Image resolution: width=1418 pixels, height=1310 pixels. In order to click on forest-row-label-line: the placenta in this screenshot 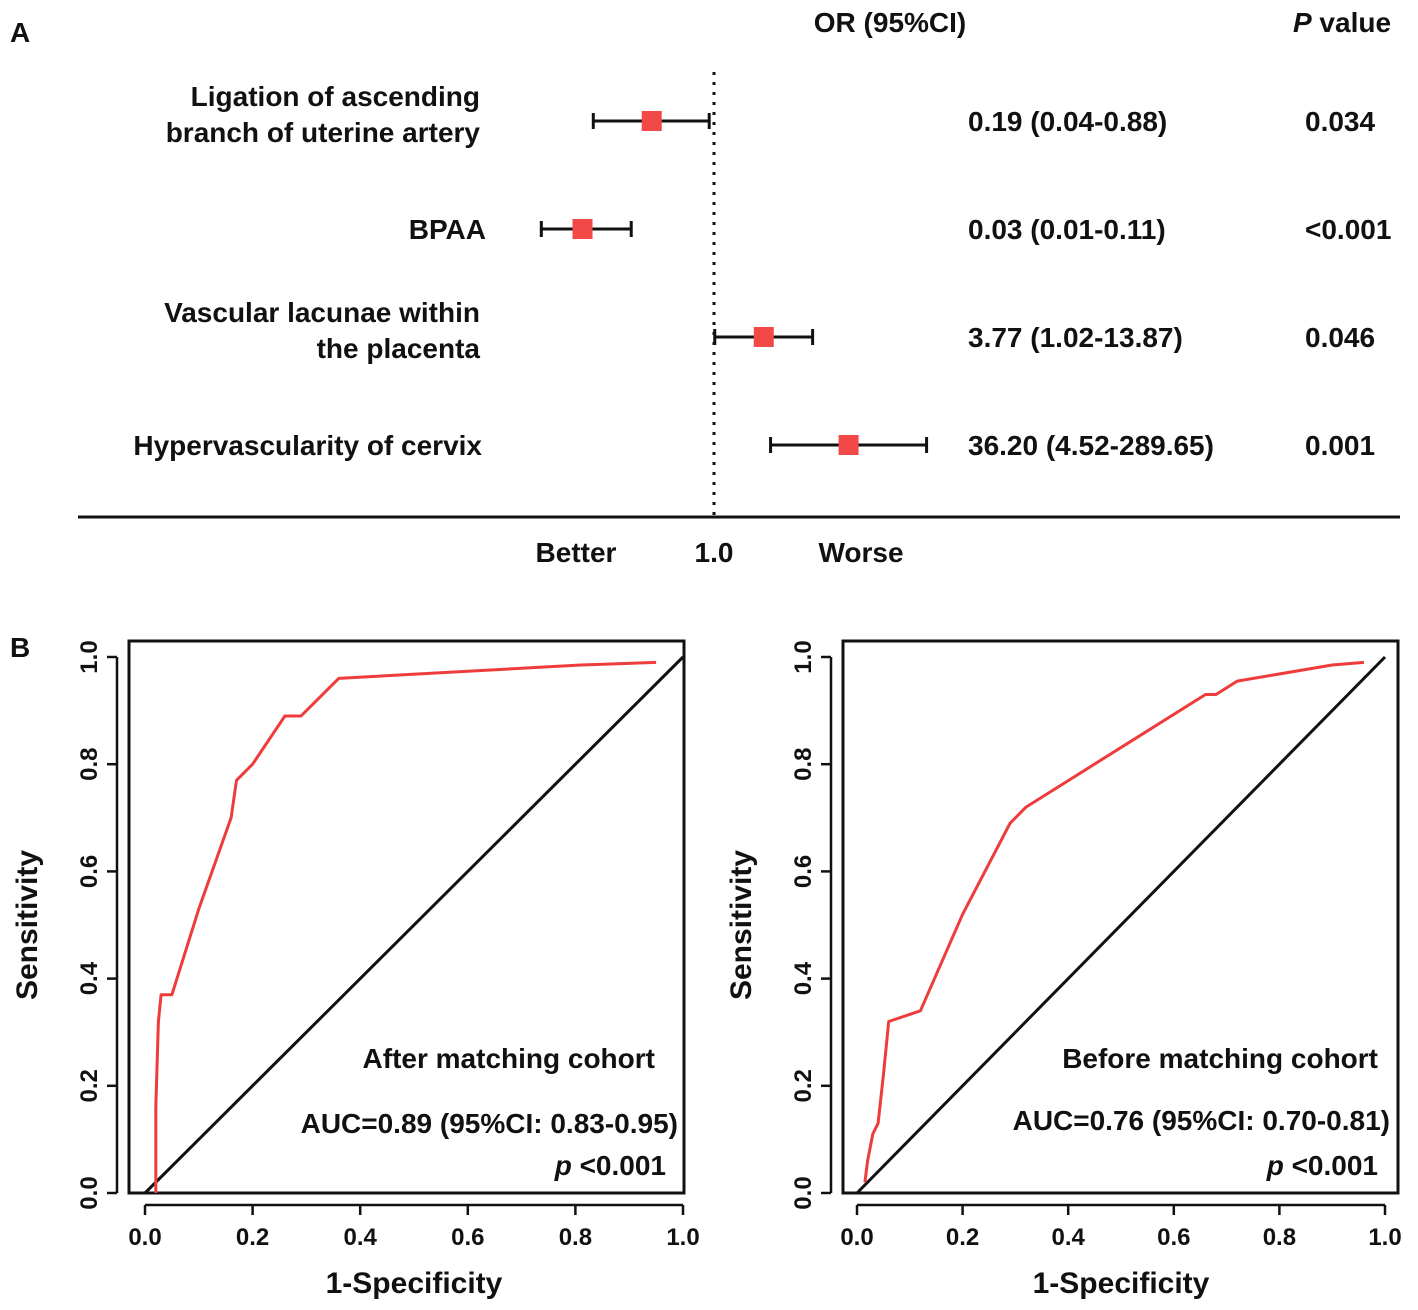, I will do `click(399, 348)`.